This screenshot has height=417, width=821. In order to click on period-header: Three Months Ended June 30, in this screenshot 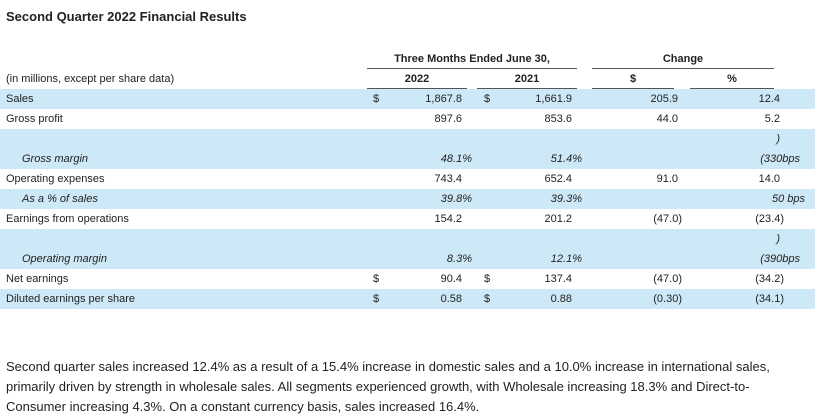, I will do `click(472, 59)`.